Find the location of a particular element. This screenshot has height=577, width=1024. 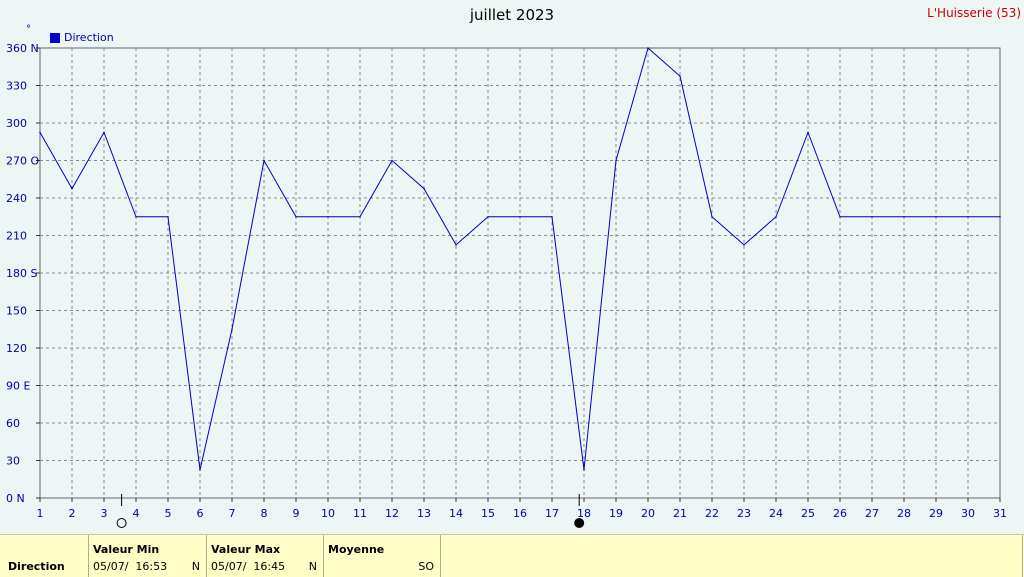

x-tick-label: 20 is located at coordinates (648, 513).